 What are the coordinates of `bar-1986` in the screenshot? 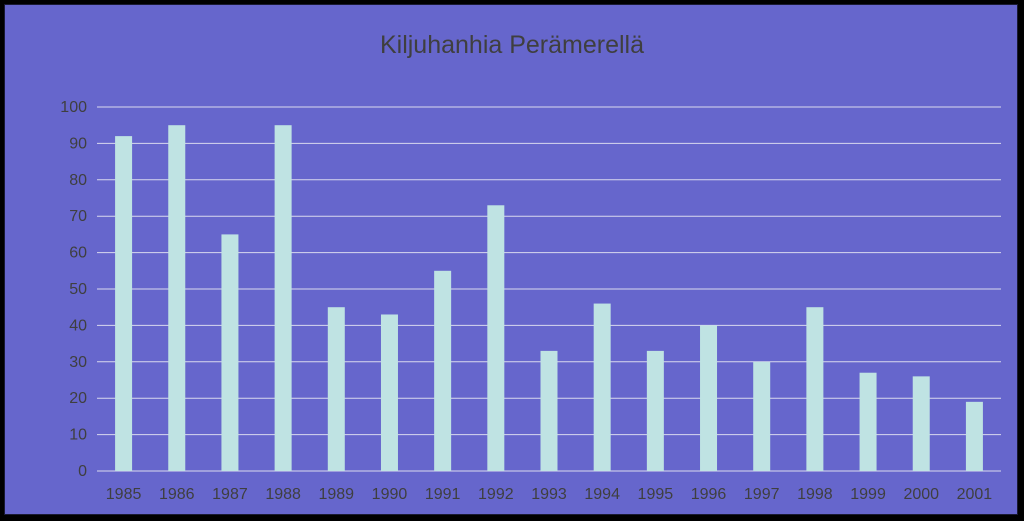 It's located at (177, 298).